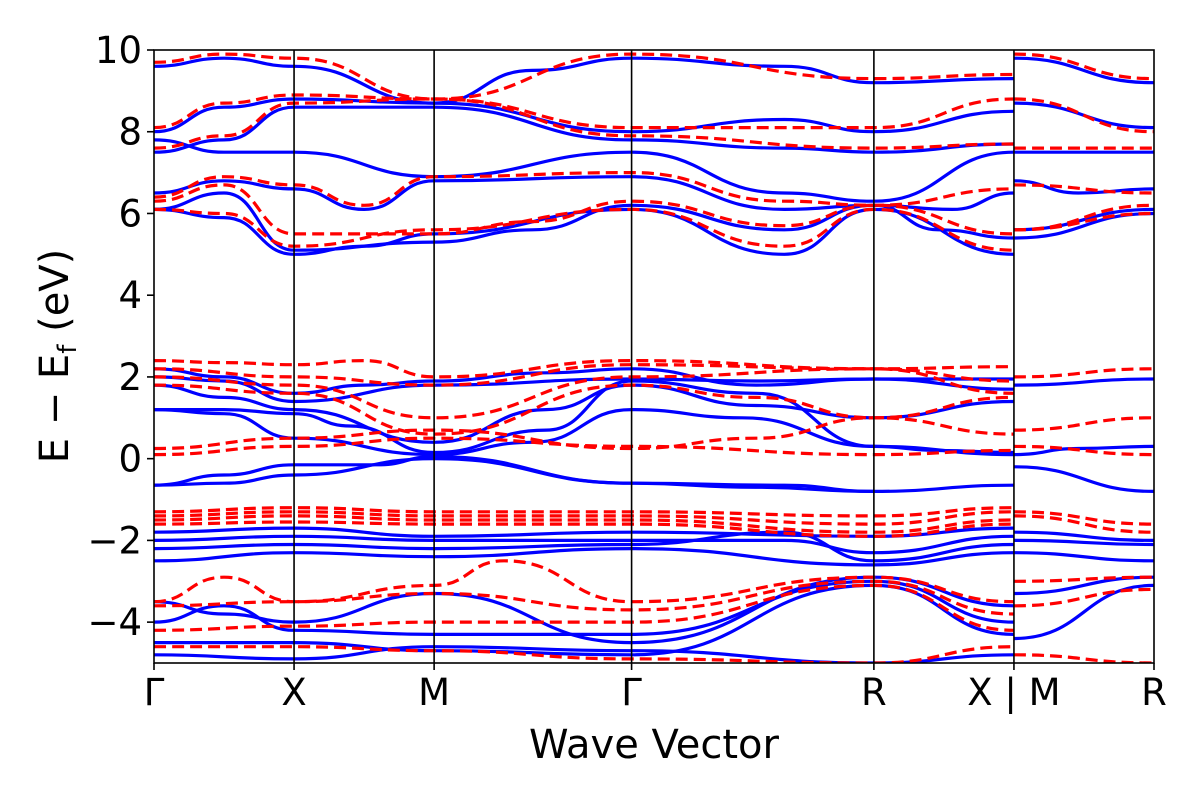 This screenshot has height=800, width=1200. What do you see at coordinates (55, 297) in the screenshot?
I see `y-axis-title-unit: (eV)` at bounding box center [55, 297].